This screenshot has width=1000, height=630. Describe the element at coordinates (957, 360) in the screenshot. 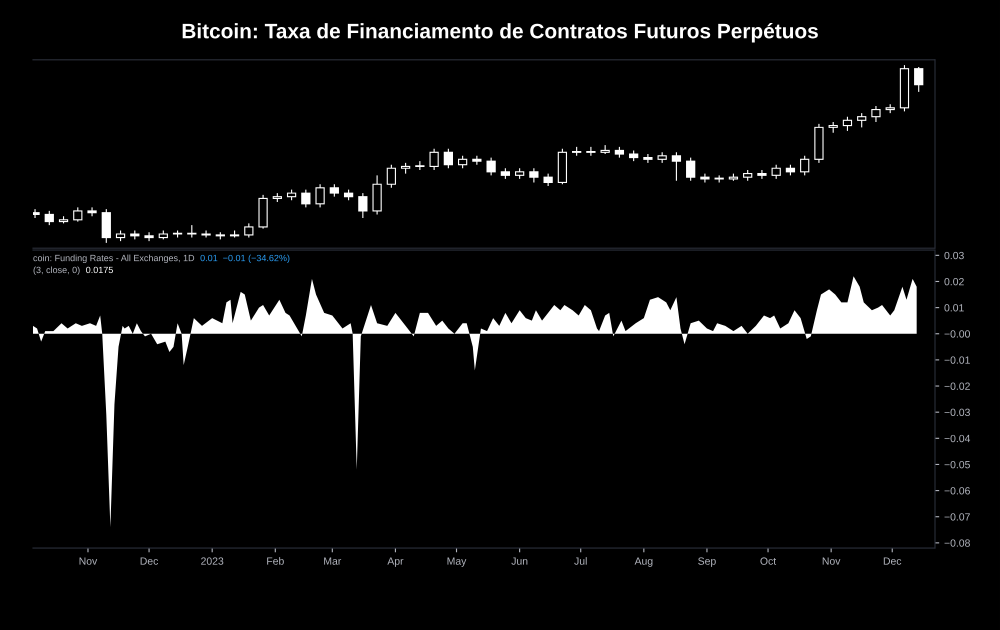

I see `y-tick-label: −0.01` at that location.